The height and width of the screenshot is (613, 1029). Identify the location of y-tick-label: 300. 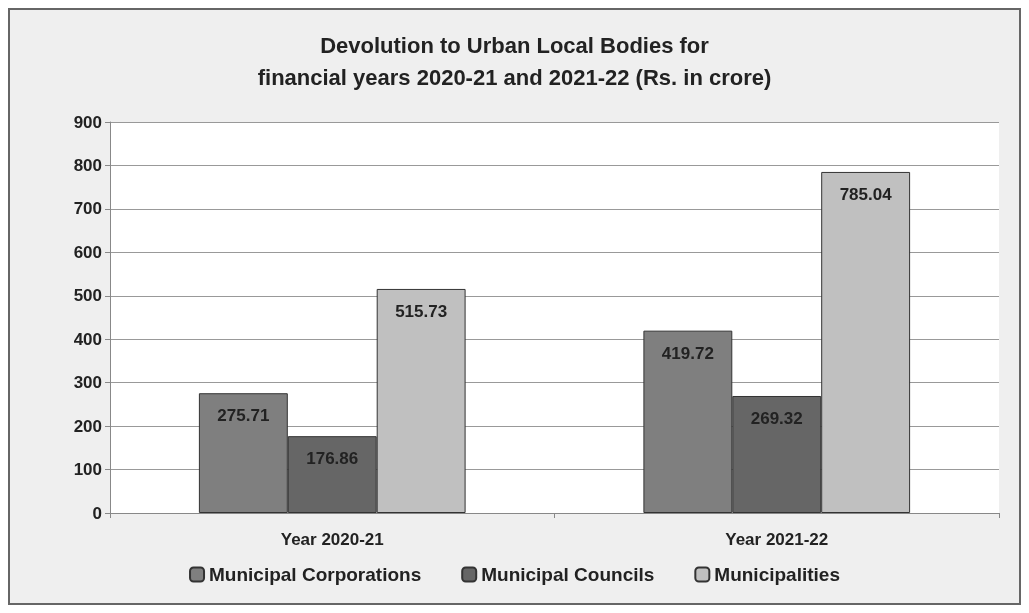
(87, 383).